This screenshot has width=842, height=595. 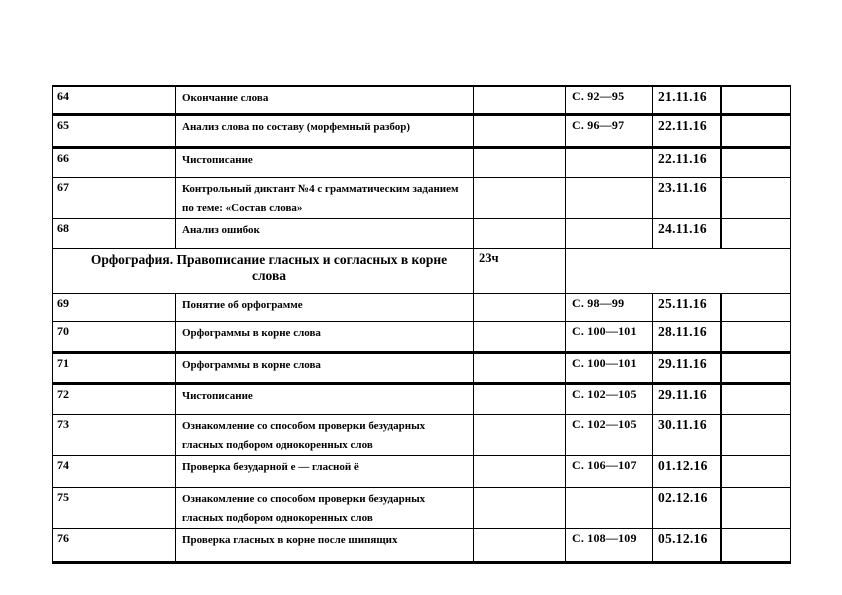 What do you see at coordinates (114, 336) in the screenshot?
I see `lesson-number-cell: 70` at bounding box center [114, 336].